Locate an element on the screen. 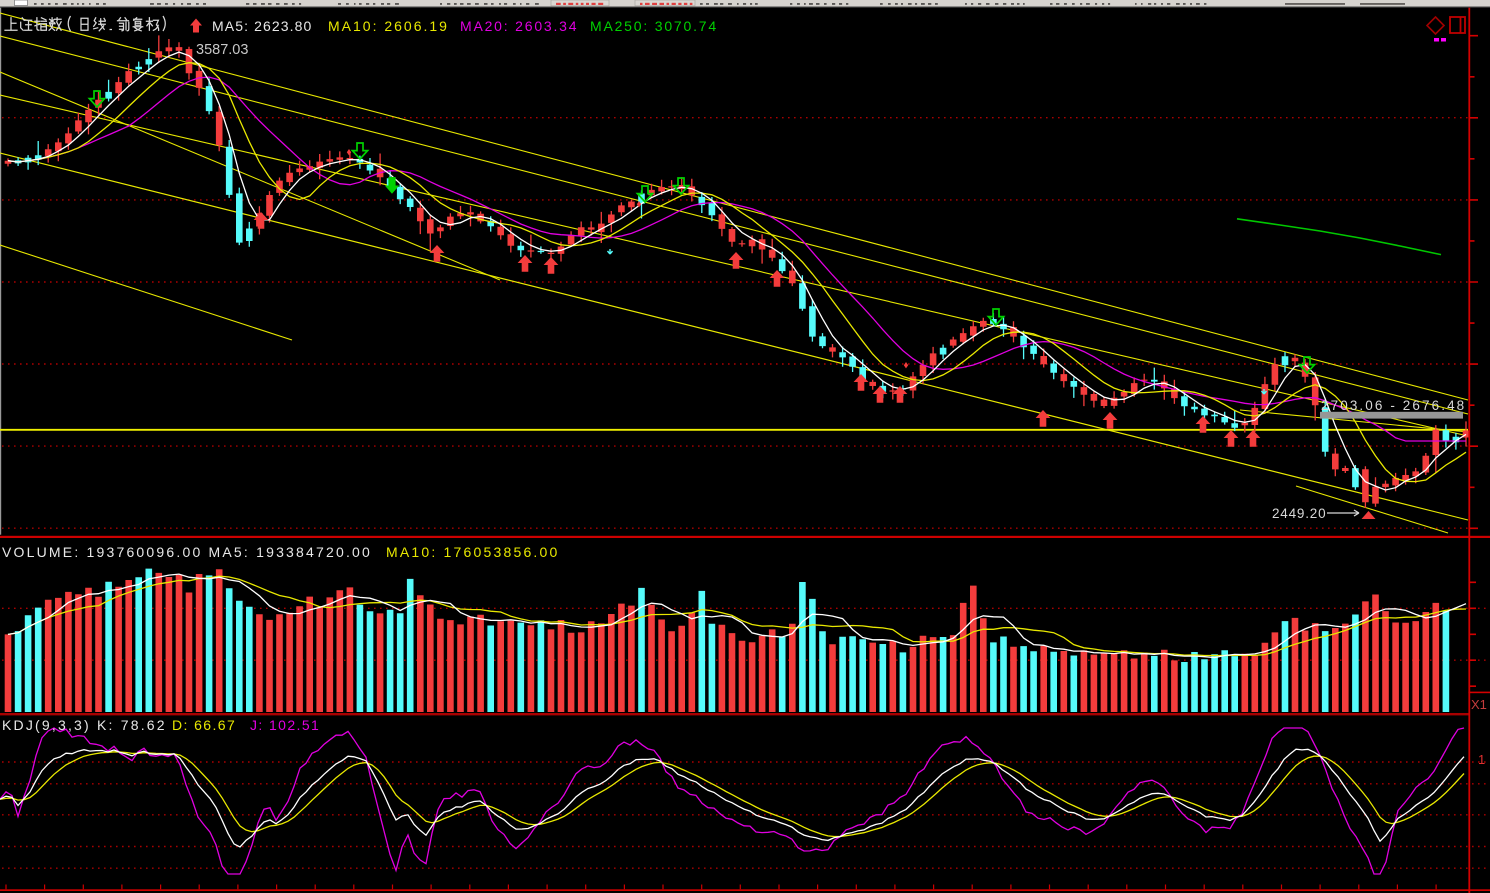  svg-text: 1 is located at coordinates (1481, 759).